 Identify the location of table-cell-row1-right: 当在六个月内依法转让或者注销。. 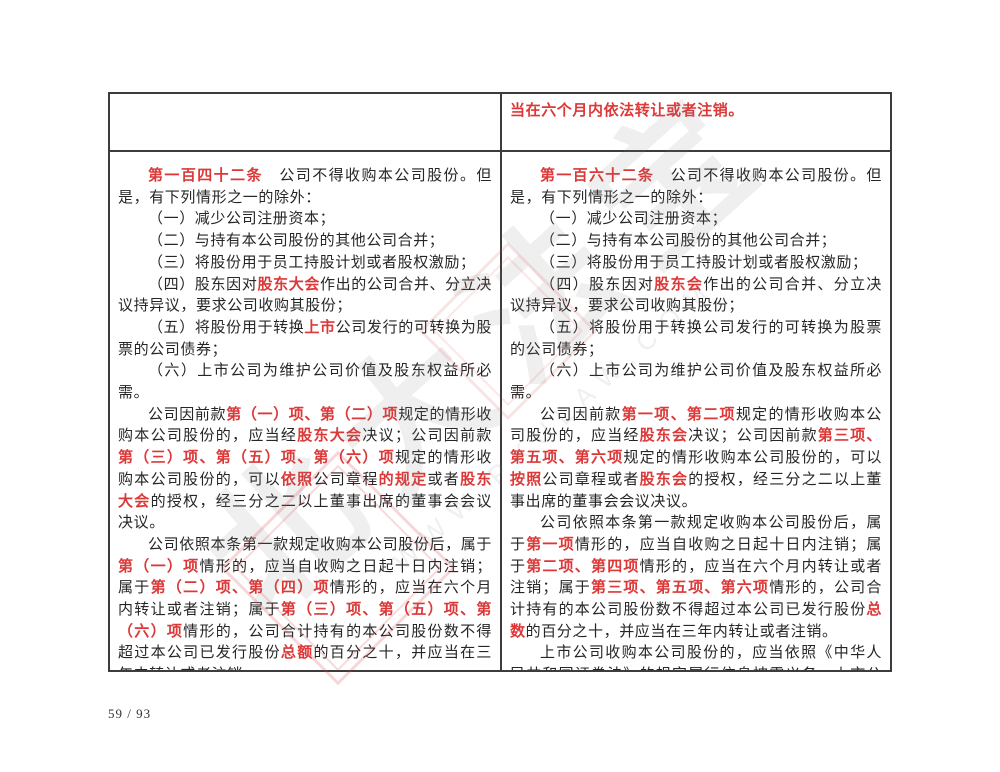
(695, 122).